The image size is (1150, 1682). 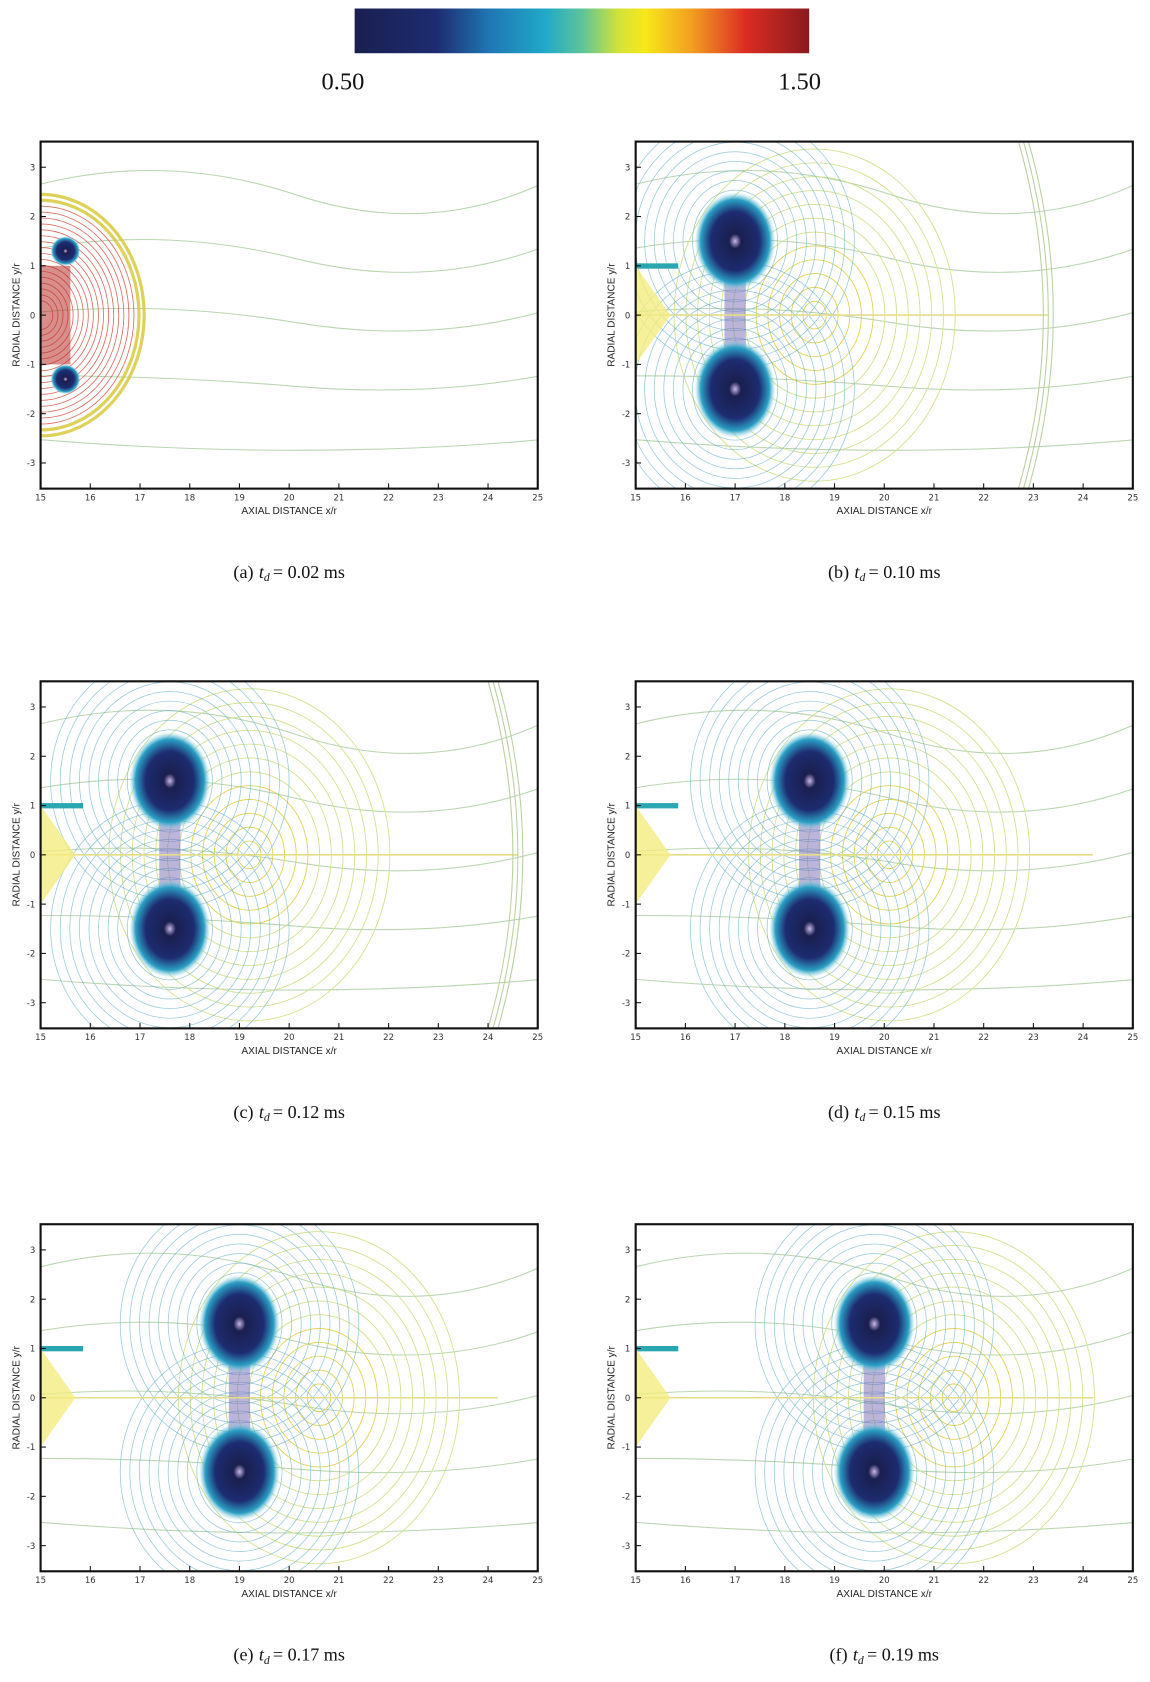 I want to click on plot-bg, so click(x=289, y=315).